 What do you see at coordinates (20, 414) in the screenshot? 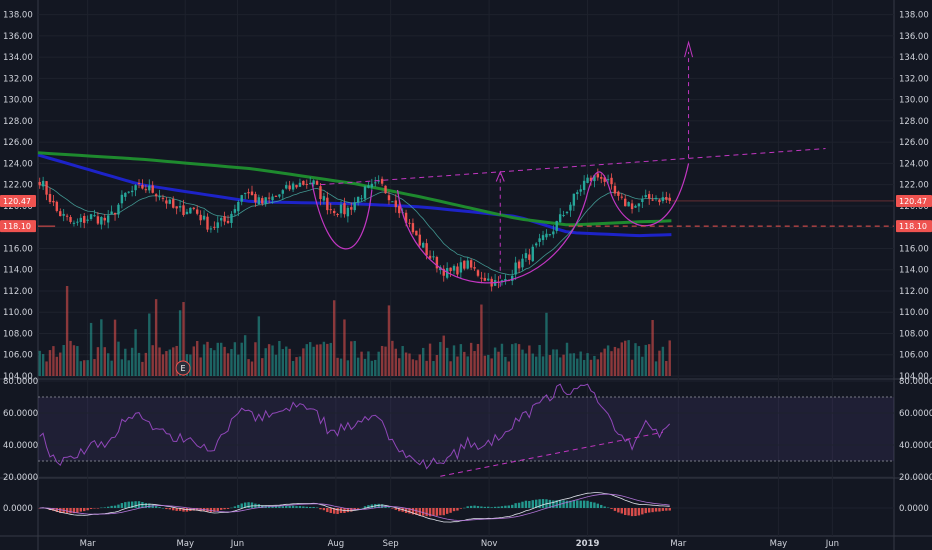
I see `rsi-tick-label-left: 60.0000` at bounding box center [20, 414].